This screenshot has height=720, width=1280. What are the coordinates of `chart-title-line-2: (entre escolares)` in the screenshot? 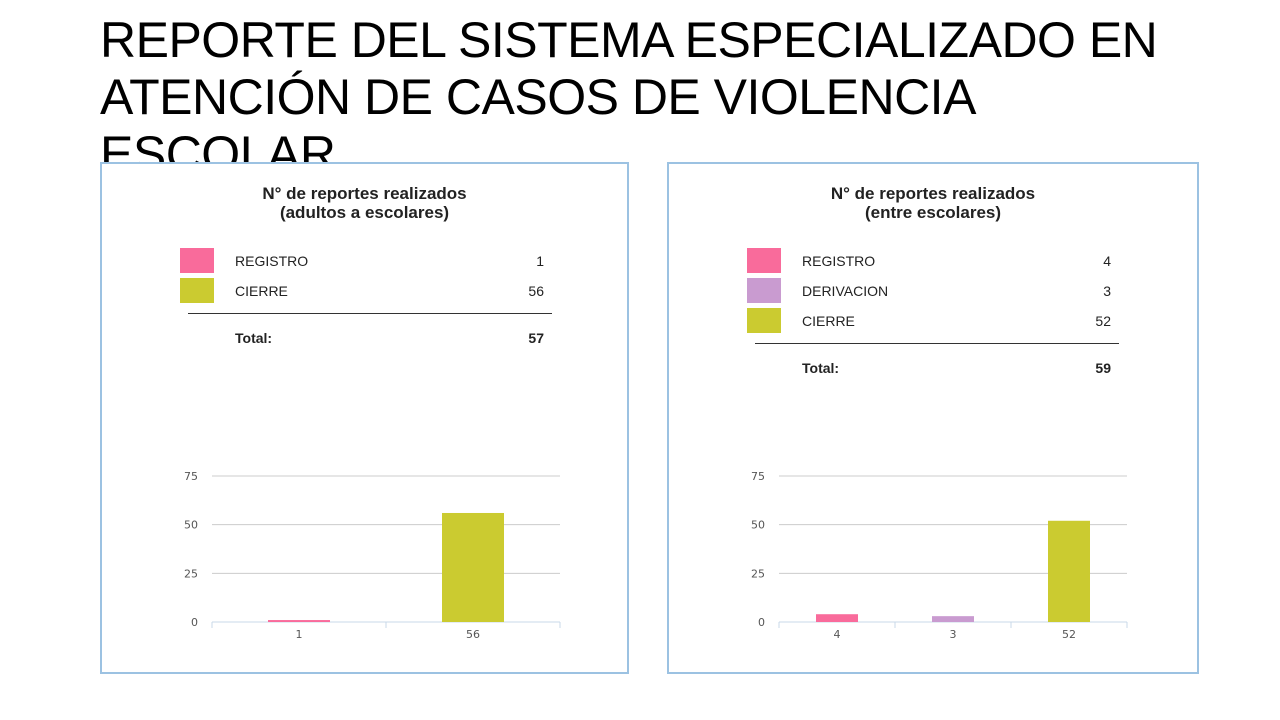 It's located at (933, 212).